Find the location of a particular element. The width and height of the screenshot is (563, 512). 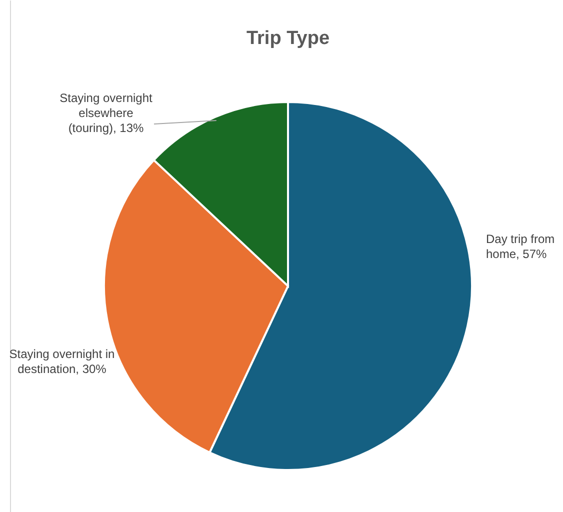

slice-label: Day trip from home, 57% is located at coordinates (520, 246).